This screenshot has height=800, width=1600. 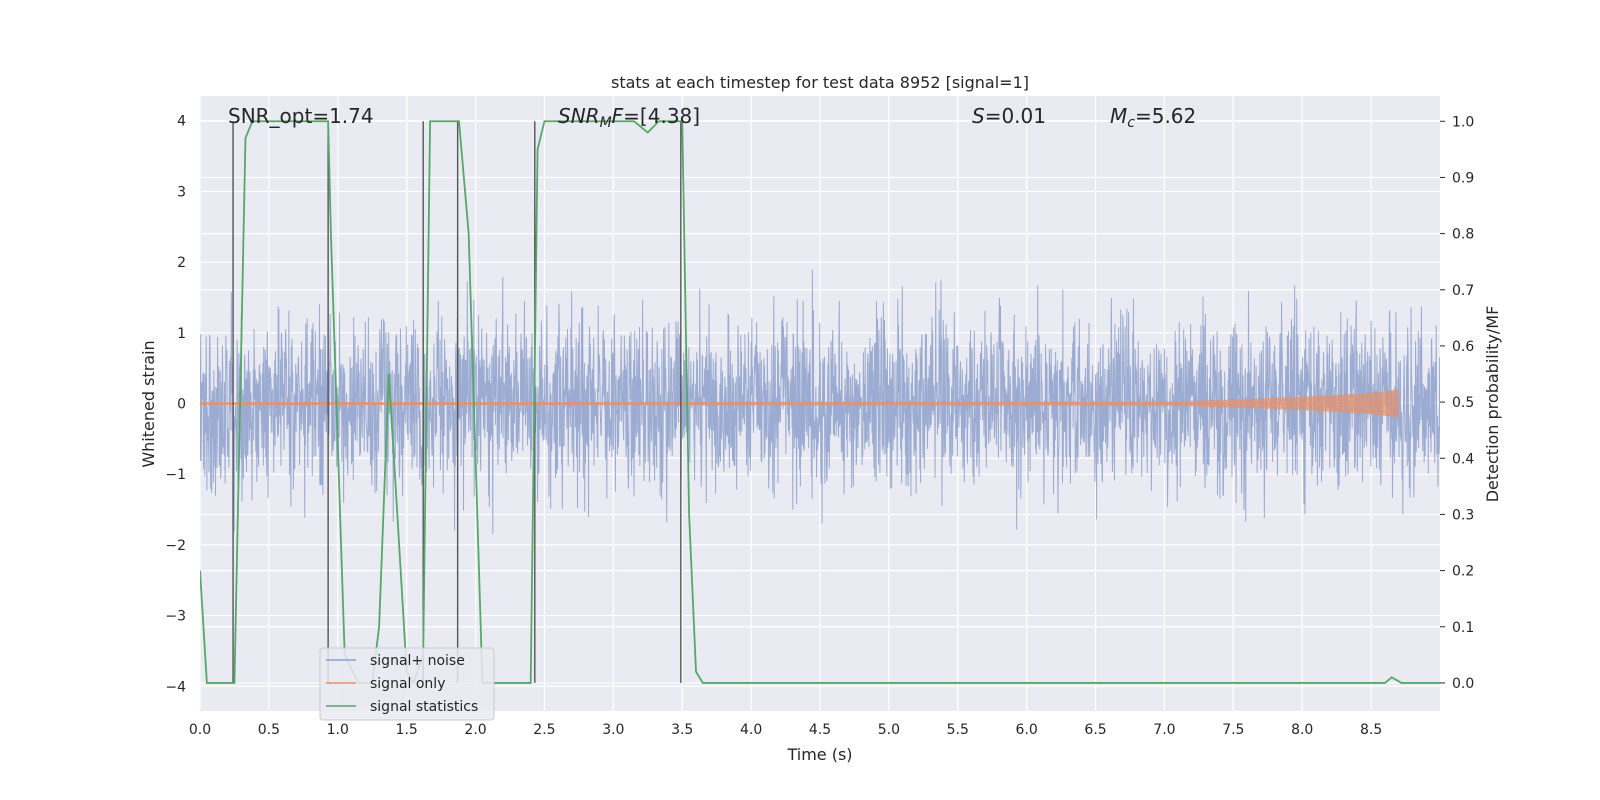 What do you see at coordinates (1164, 730) in the screenshot?
I see `x-tick-label: 7.0` at bounding box center [1164, 730].